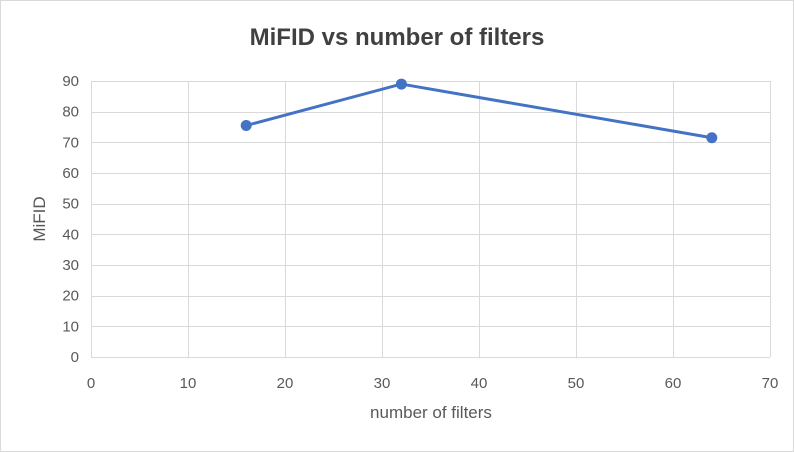  Describe the element at coordinates (91, 383) in the screenshot. I see `x-tick-label: 0` at that location.